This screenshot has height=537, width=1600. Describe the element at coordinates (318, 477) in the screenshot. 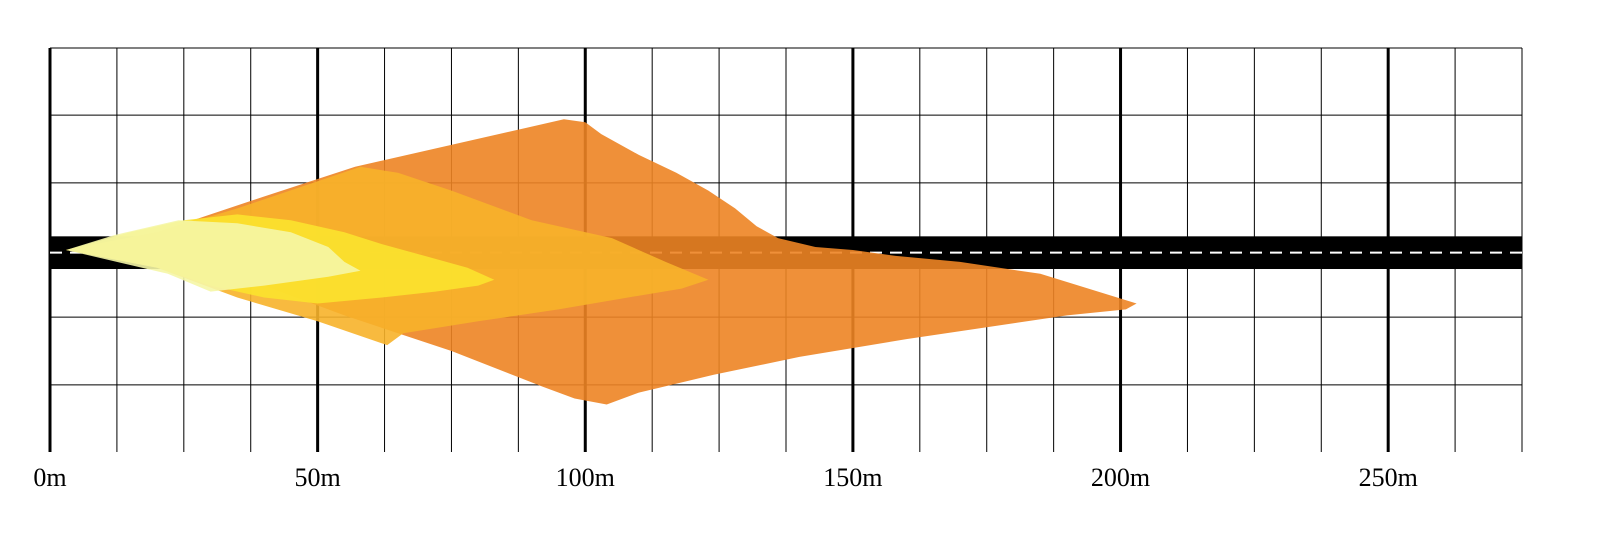

I see `x-tick-label: 50m` at that location.